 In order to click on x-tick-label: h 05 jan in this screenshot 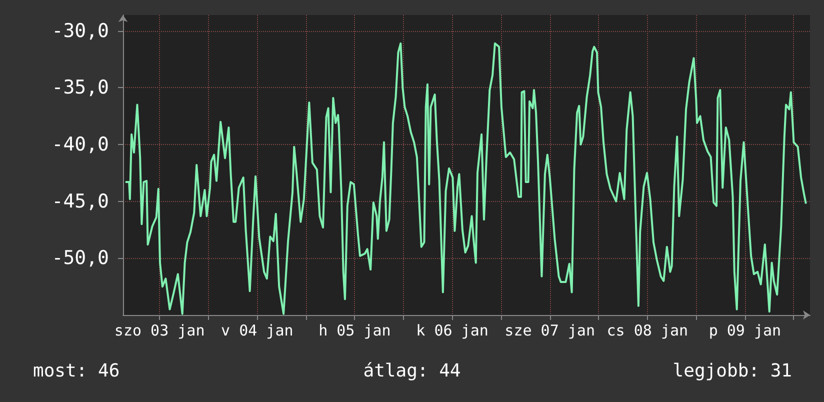, I will do `click(354, 331)`.